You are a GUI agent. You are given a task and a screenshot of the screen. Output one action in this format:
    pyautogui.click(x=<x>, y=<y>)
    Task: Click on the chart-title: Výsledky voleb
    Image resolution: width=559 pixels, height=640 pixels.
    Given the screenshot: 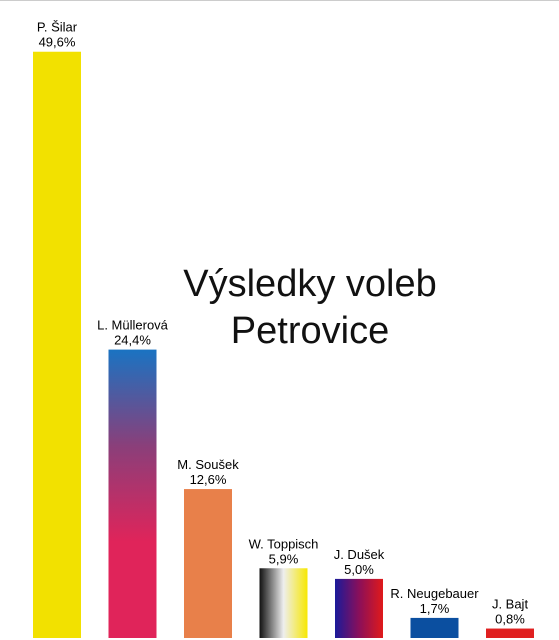 What is the action you would take?
    pyautogui.click(x=309, y=284)
    